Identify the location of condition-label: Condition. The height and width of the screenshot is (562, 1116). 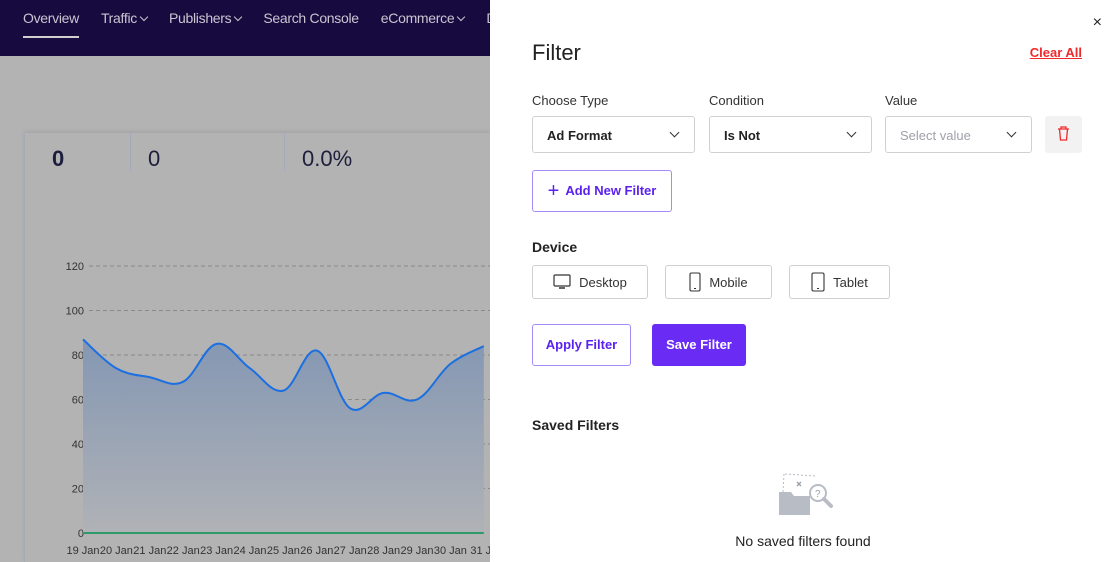
(736, 100).